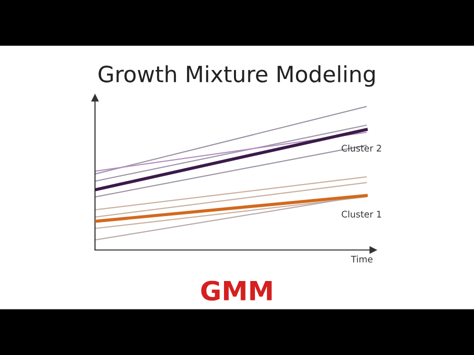  Describe the element at coordinates (361, 259) in the screenshot. I see `x-axis-title: Time` at that location.